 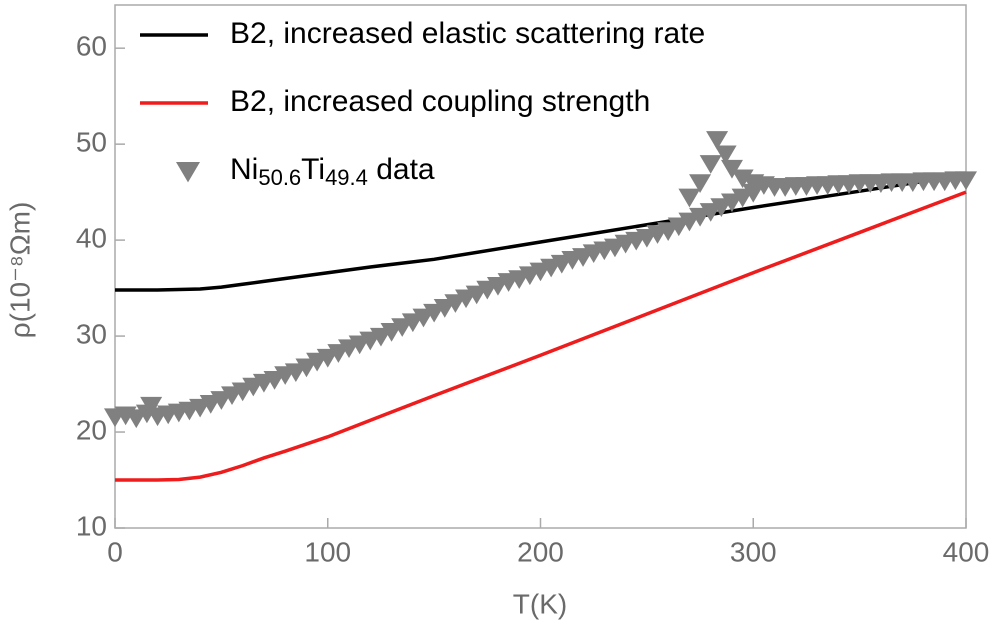 What do you see at coordinates (91, 525) in the screenshot?
I see `y-tick-label: 10` at bounding box center [91, 525].